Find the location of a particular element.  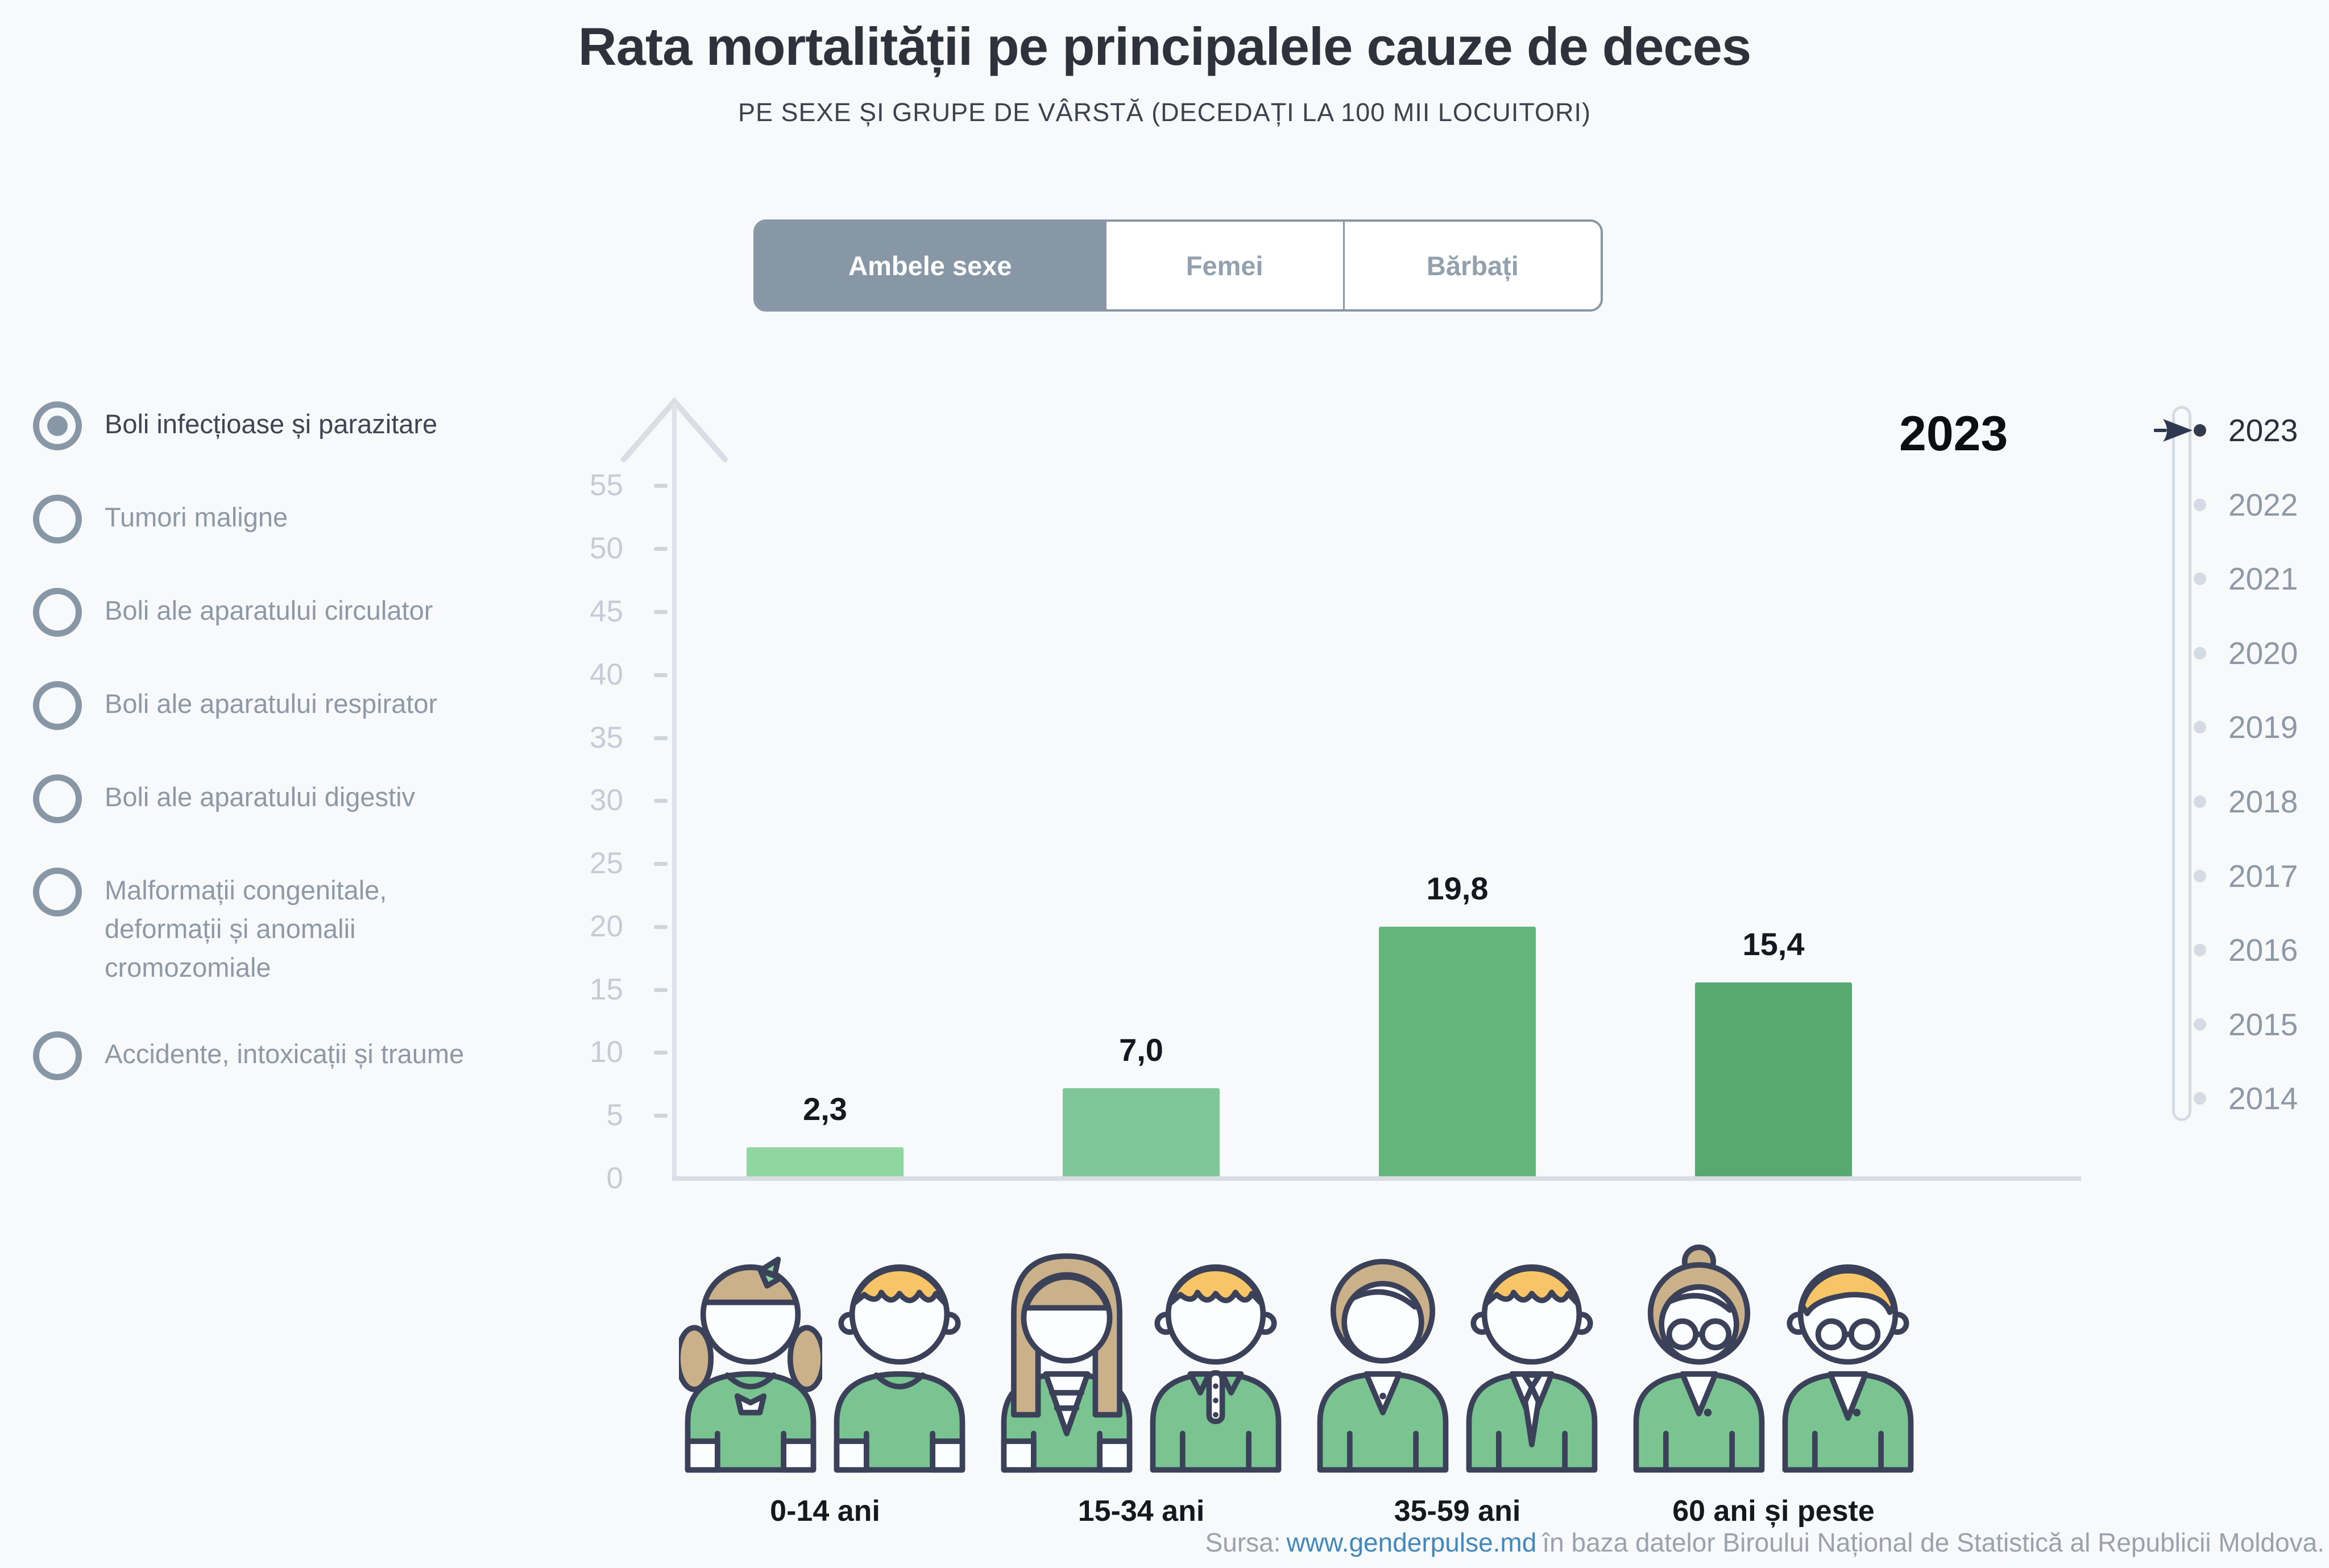

cause-item-boli-ale-aparatului-digestiv: Boli ale aparatului digestiv is located at coordinates (340, 798).